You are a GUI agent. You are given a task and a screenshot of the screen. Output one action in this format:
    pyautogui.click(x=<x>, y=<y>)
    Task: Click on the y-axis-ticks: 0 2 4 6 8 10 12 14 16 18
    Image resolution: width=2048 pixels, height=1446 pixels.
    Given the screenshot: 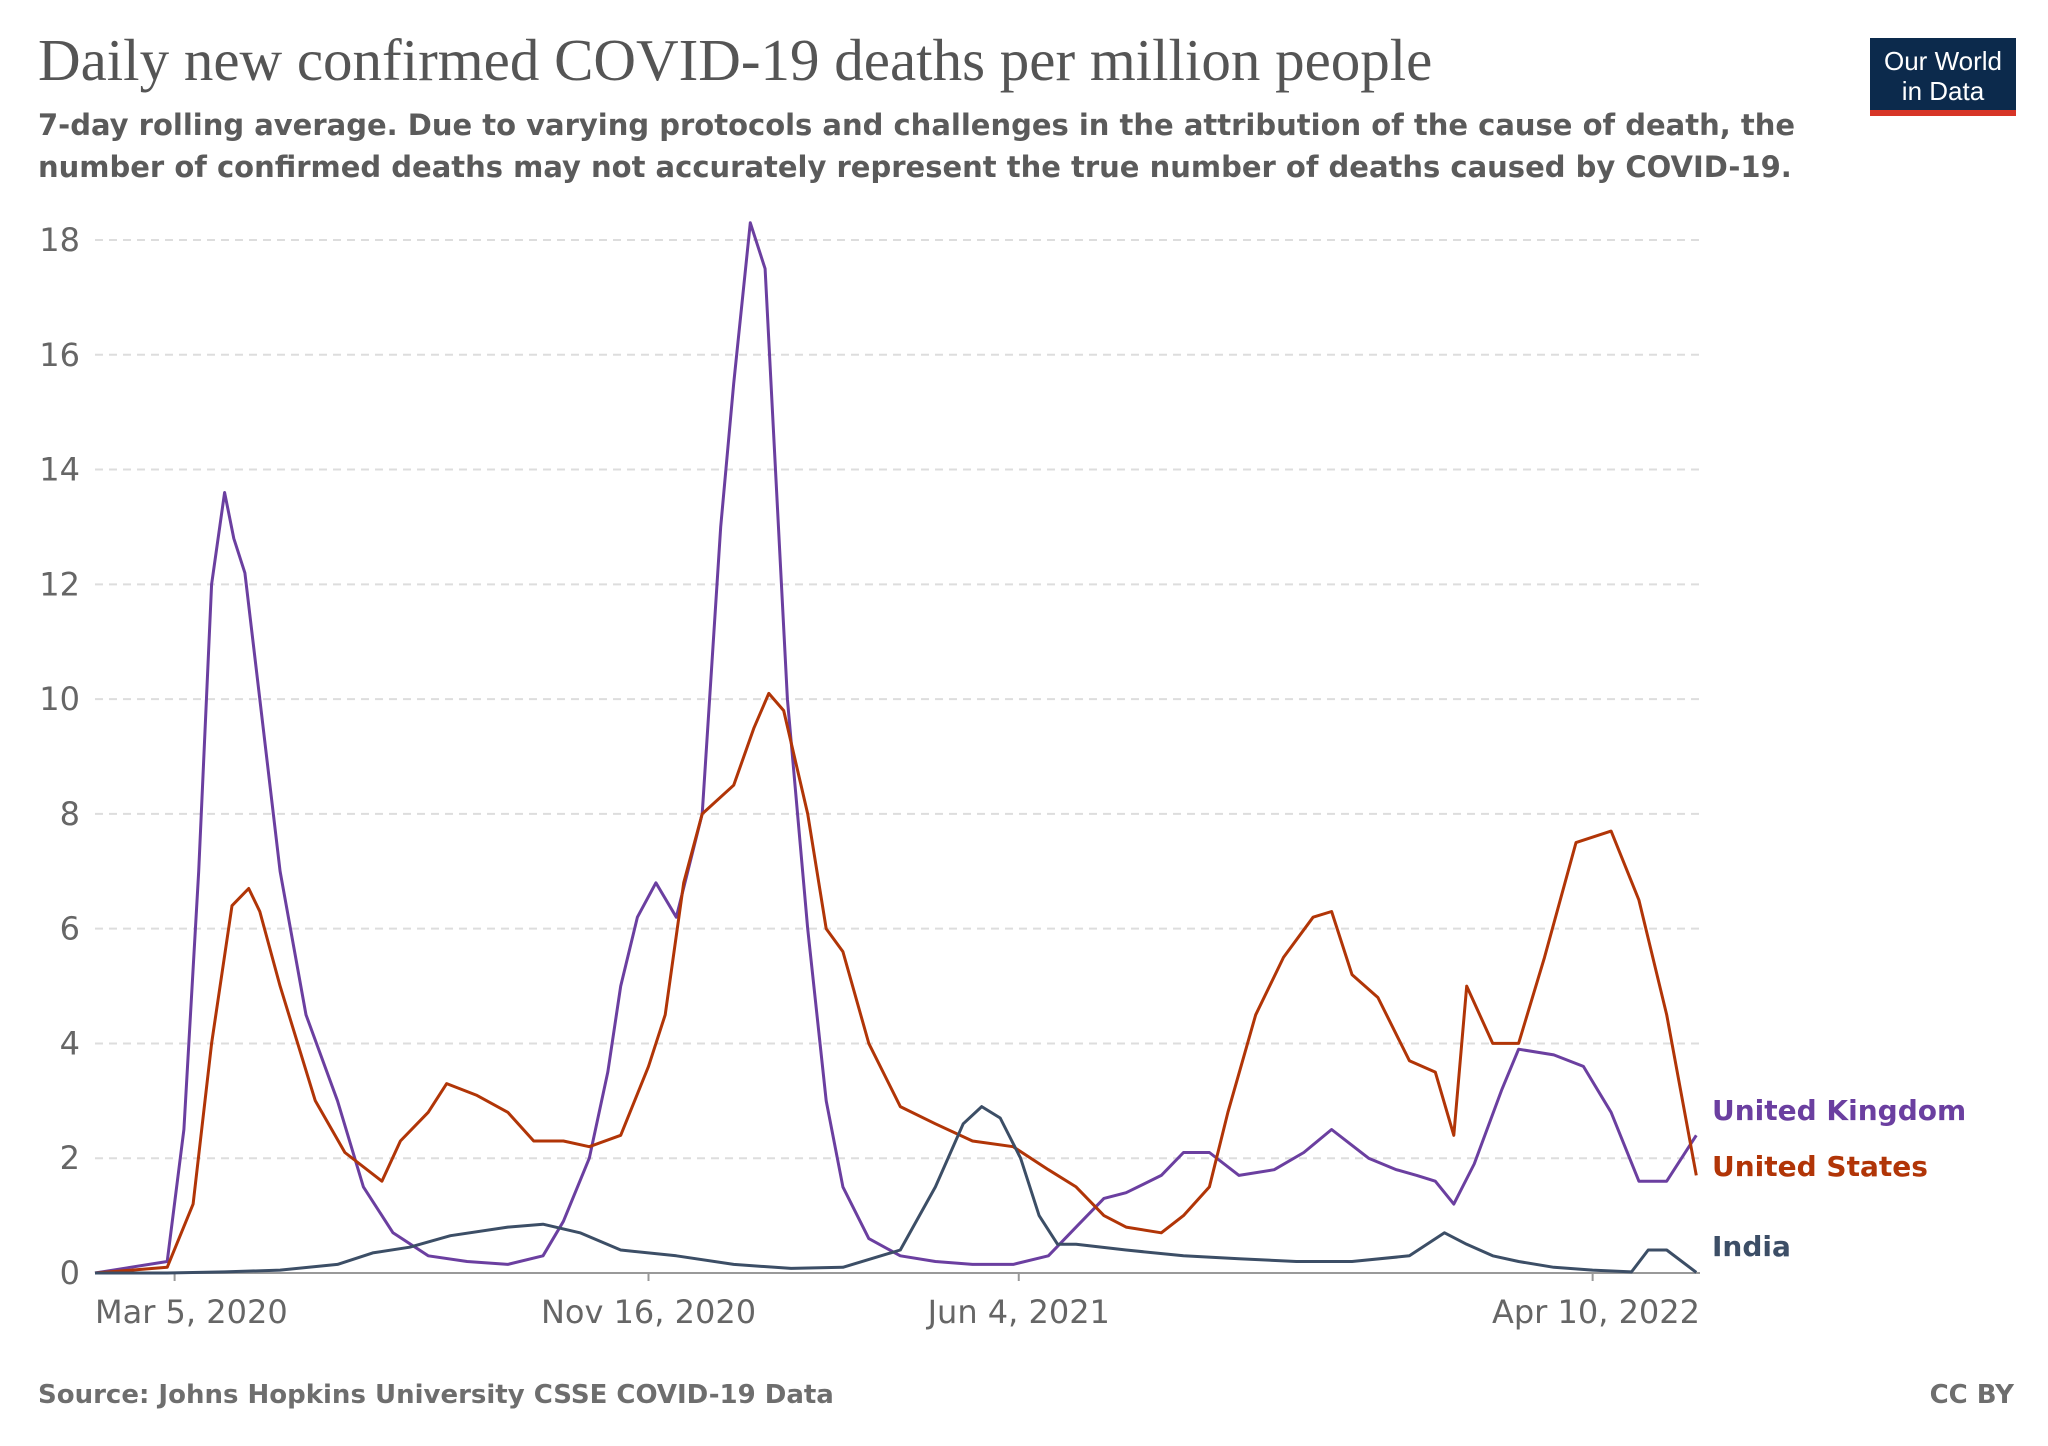 What is the action you would take?
    pyautogui.click(x=59, y=756)
    